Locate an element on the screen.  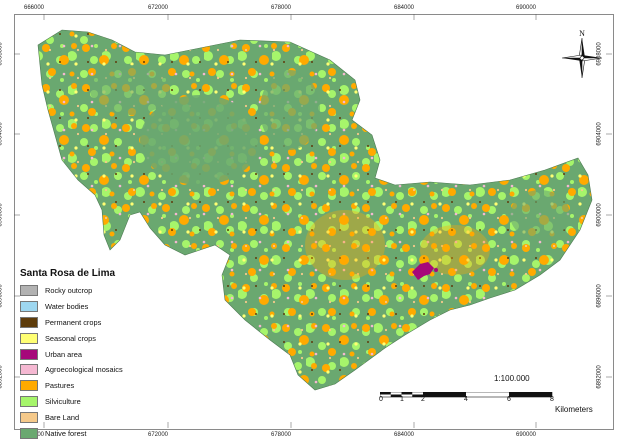
coord-right-3: 6900000 is located at coordinates (599, 215).